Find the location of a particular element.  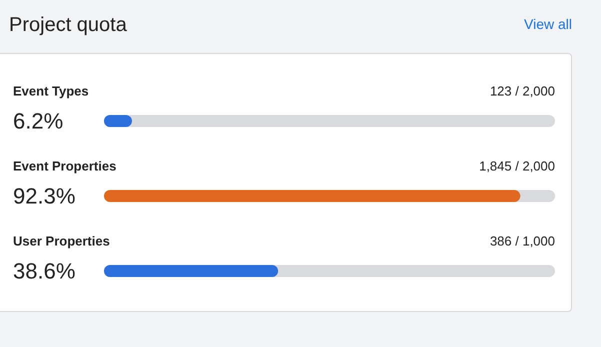

data-label: 6.2% is located at coordinates (38, 121).